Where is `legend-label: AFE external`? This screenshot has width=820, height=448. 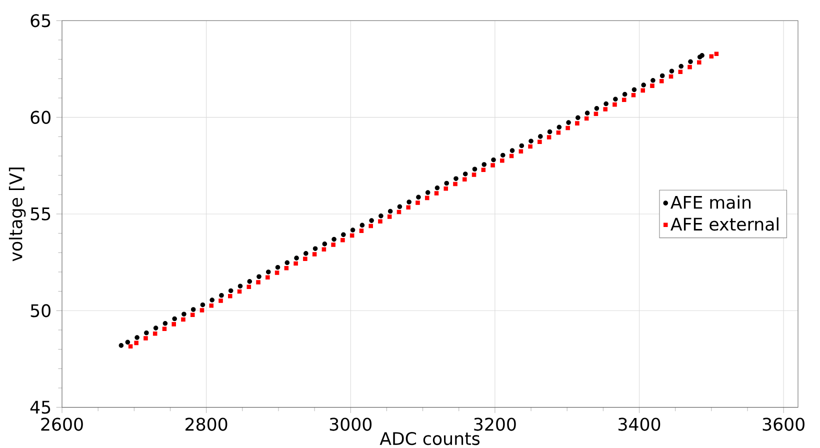
legend-label: AFE external is located at coordinates (724, 224).